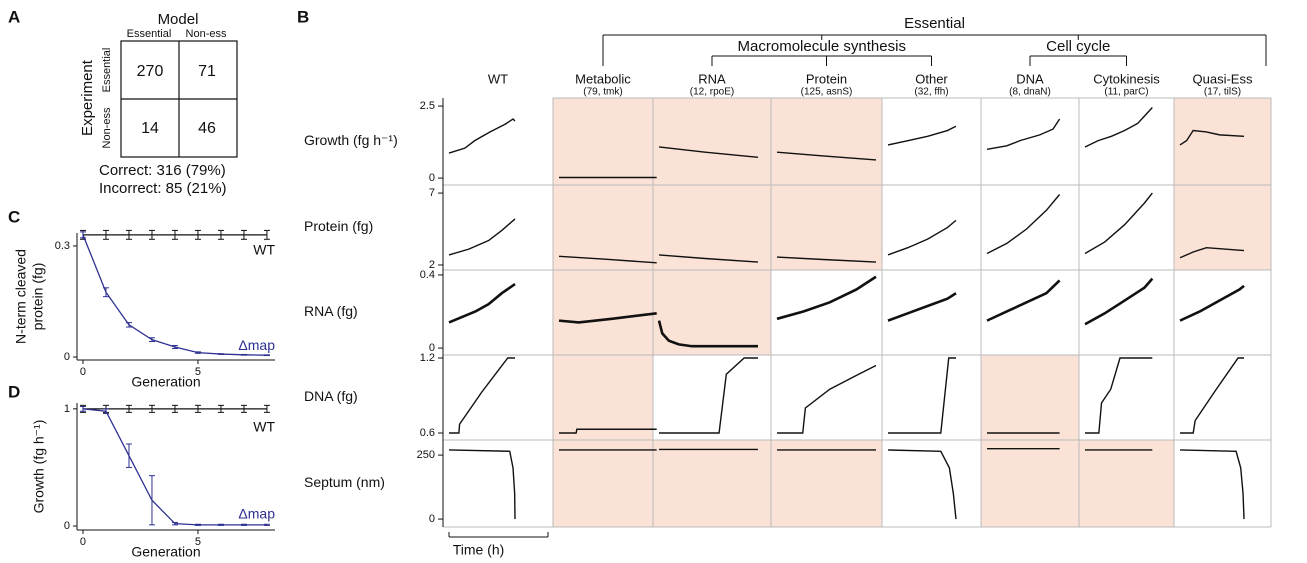 This screenshot has width=1307, height=563. I want to click on column-label: RNA, so click(712, 78).